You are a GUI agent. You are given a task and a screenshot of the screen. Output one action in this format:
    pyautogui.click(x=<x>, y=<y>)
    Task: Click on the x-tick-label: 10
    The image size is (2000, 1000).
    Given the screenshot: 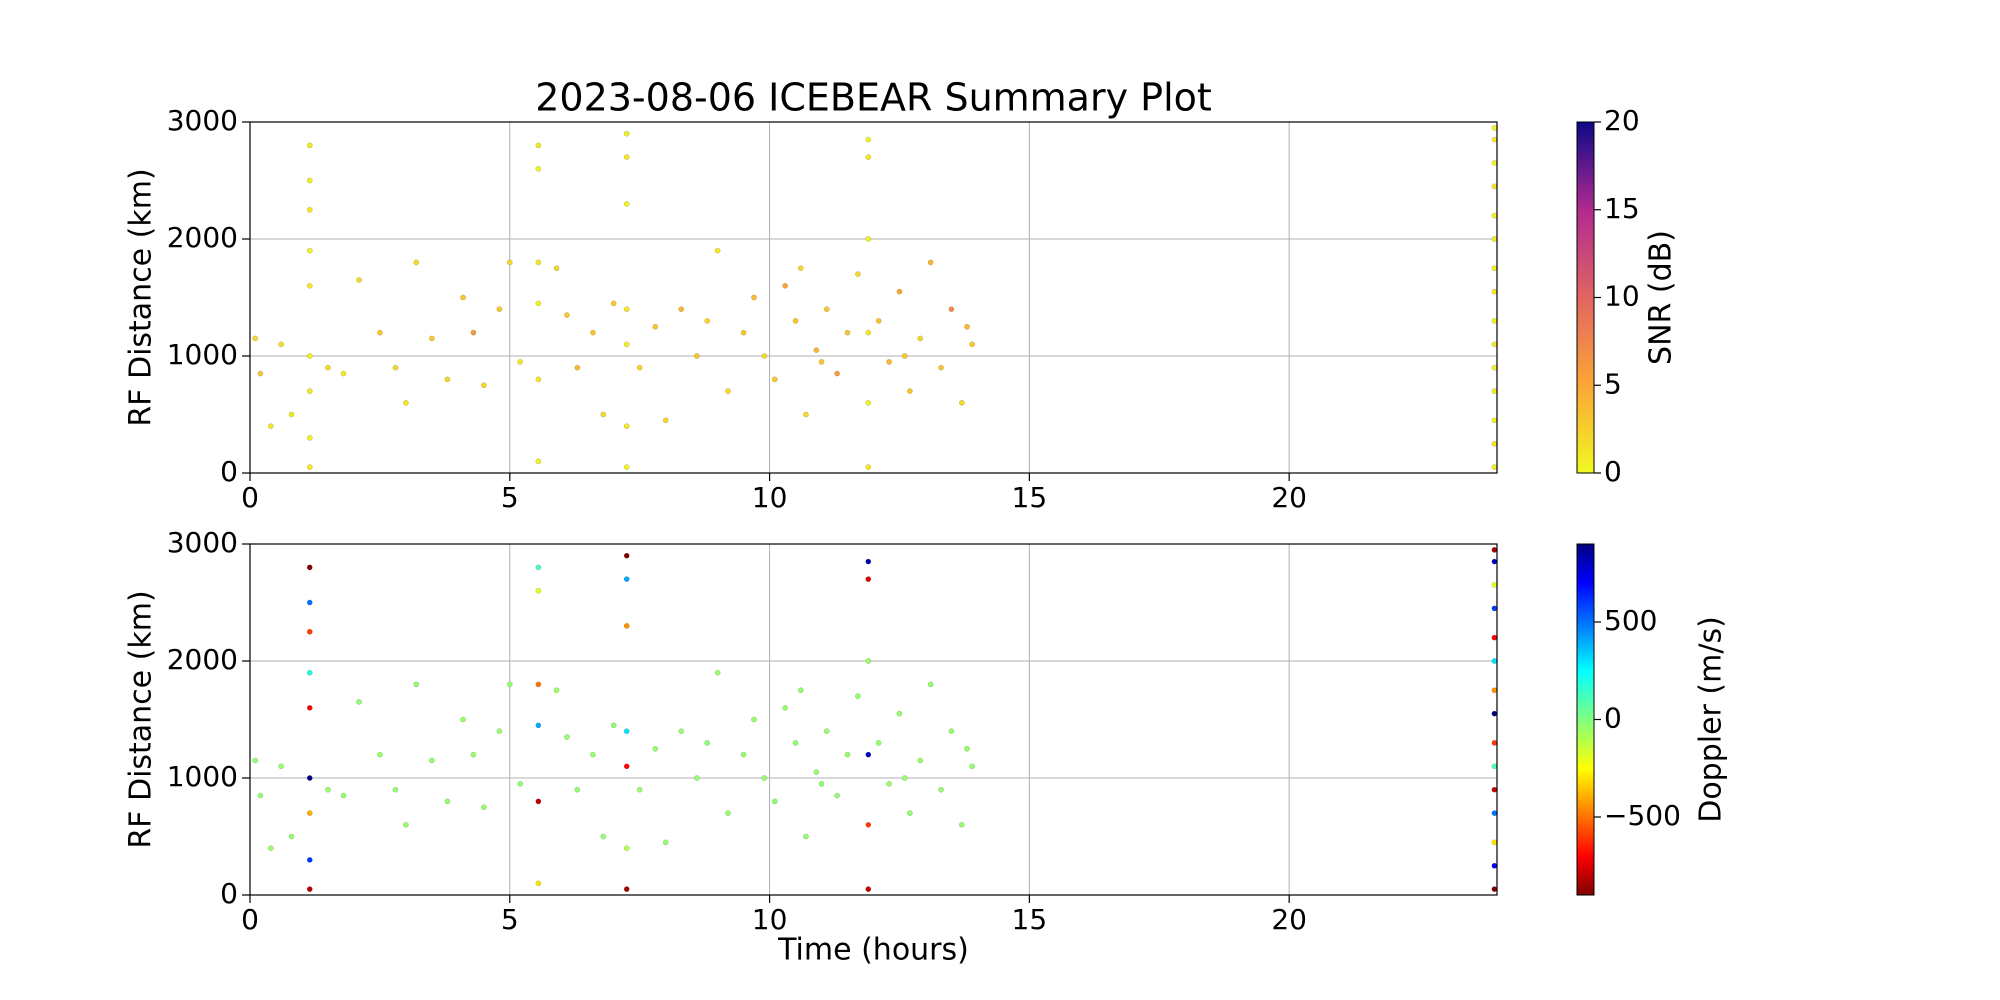 What is the action you would take?
    pyautogui.click(x=770, y=919)
    